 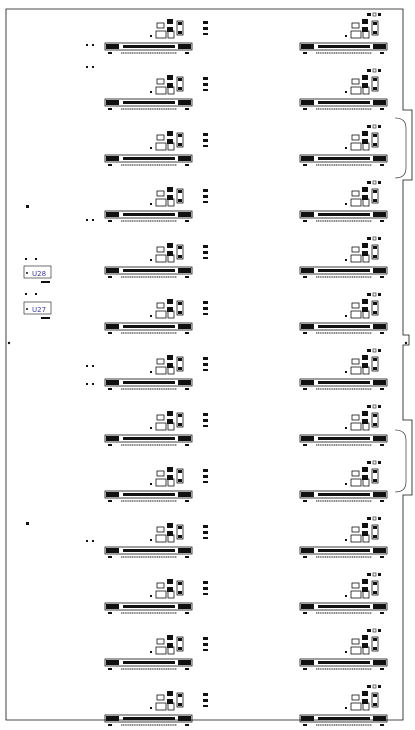 I want to click on u28-component: U28, so click(x=37, y=270).